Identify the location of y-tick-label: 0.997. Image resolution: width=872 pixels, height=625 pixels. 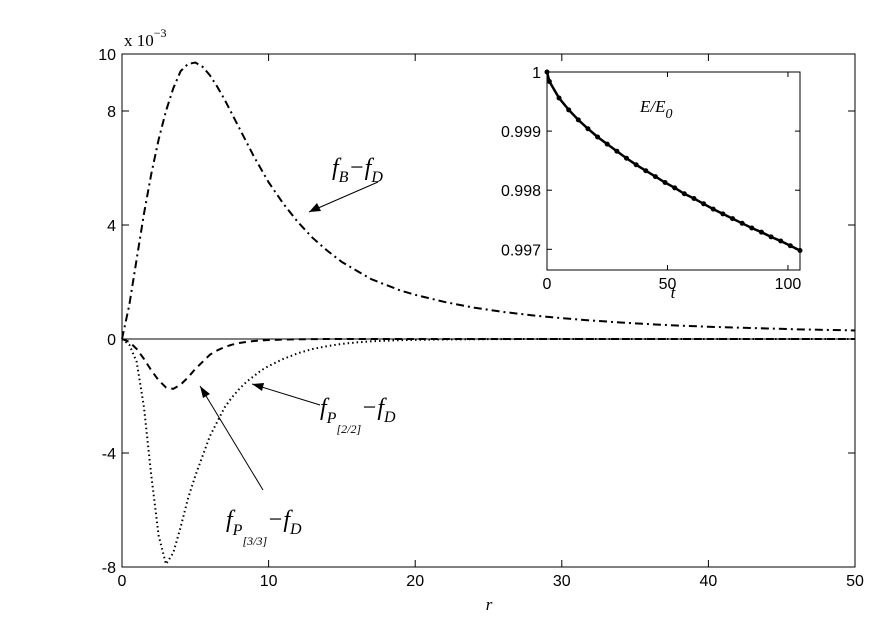
(521, 250).